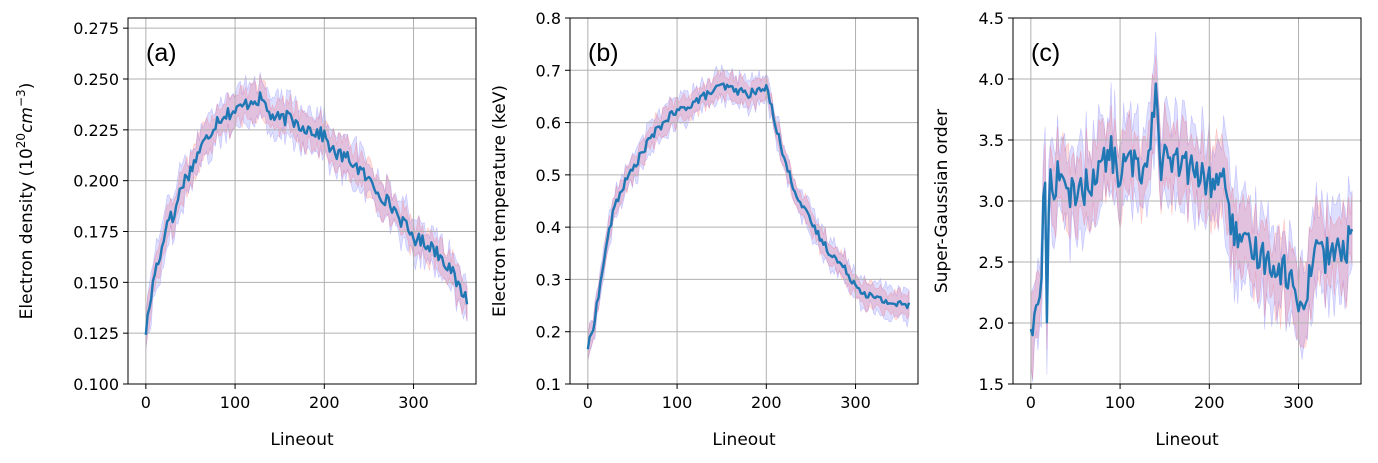 This screenshot has width=1378, height=463. I want to click on y-axis-label: Electron temperature (keV), so click(500, 201).